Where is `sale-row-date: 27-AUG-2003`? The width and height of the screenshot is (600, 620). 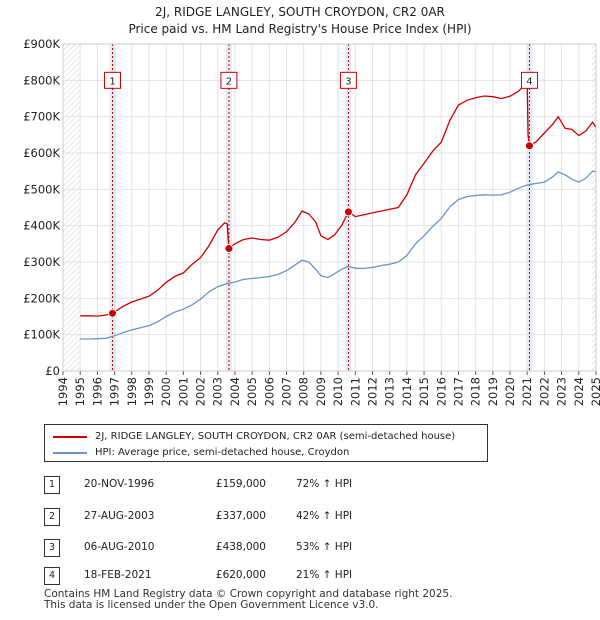
sale-row-date: 27-AUG-2003 is located at coordinates (119, 516).